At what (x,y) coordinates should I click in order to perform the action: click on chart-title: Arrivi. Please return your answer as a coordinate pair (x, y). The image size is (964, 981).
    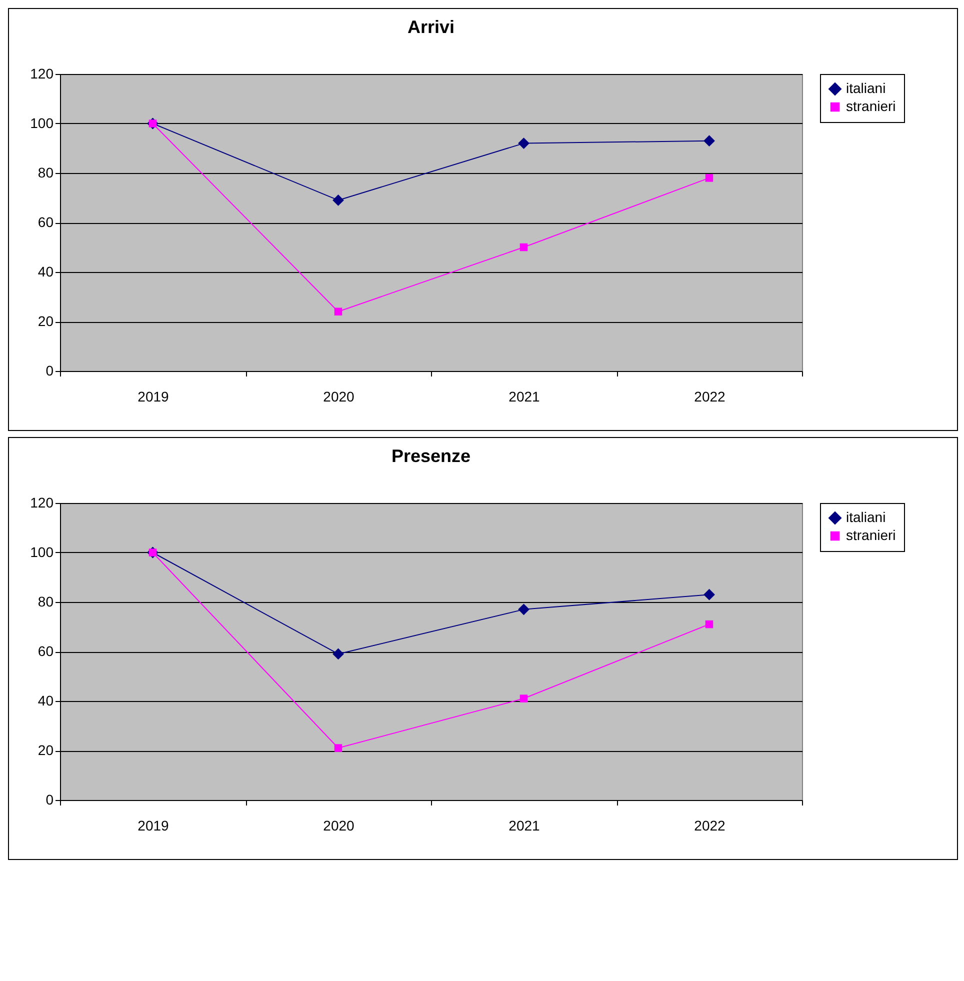
    Looking at the image, I should click on (431, 27).